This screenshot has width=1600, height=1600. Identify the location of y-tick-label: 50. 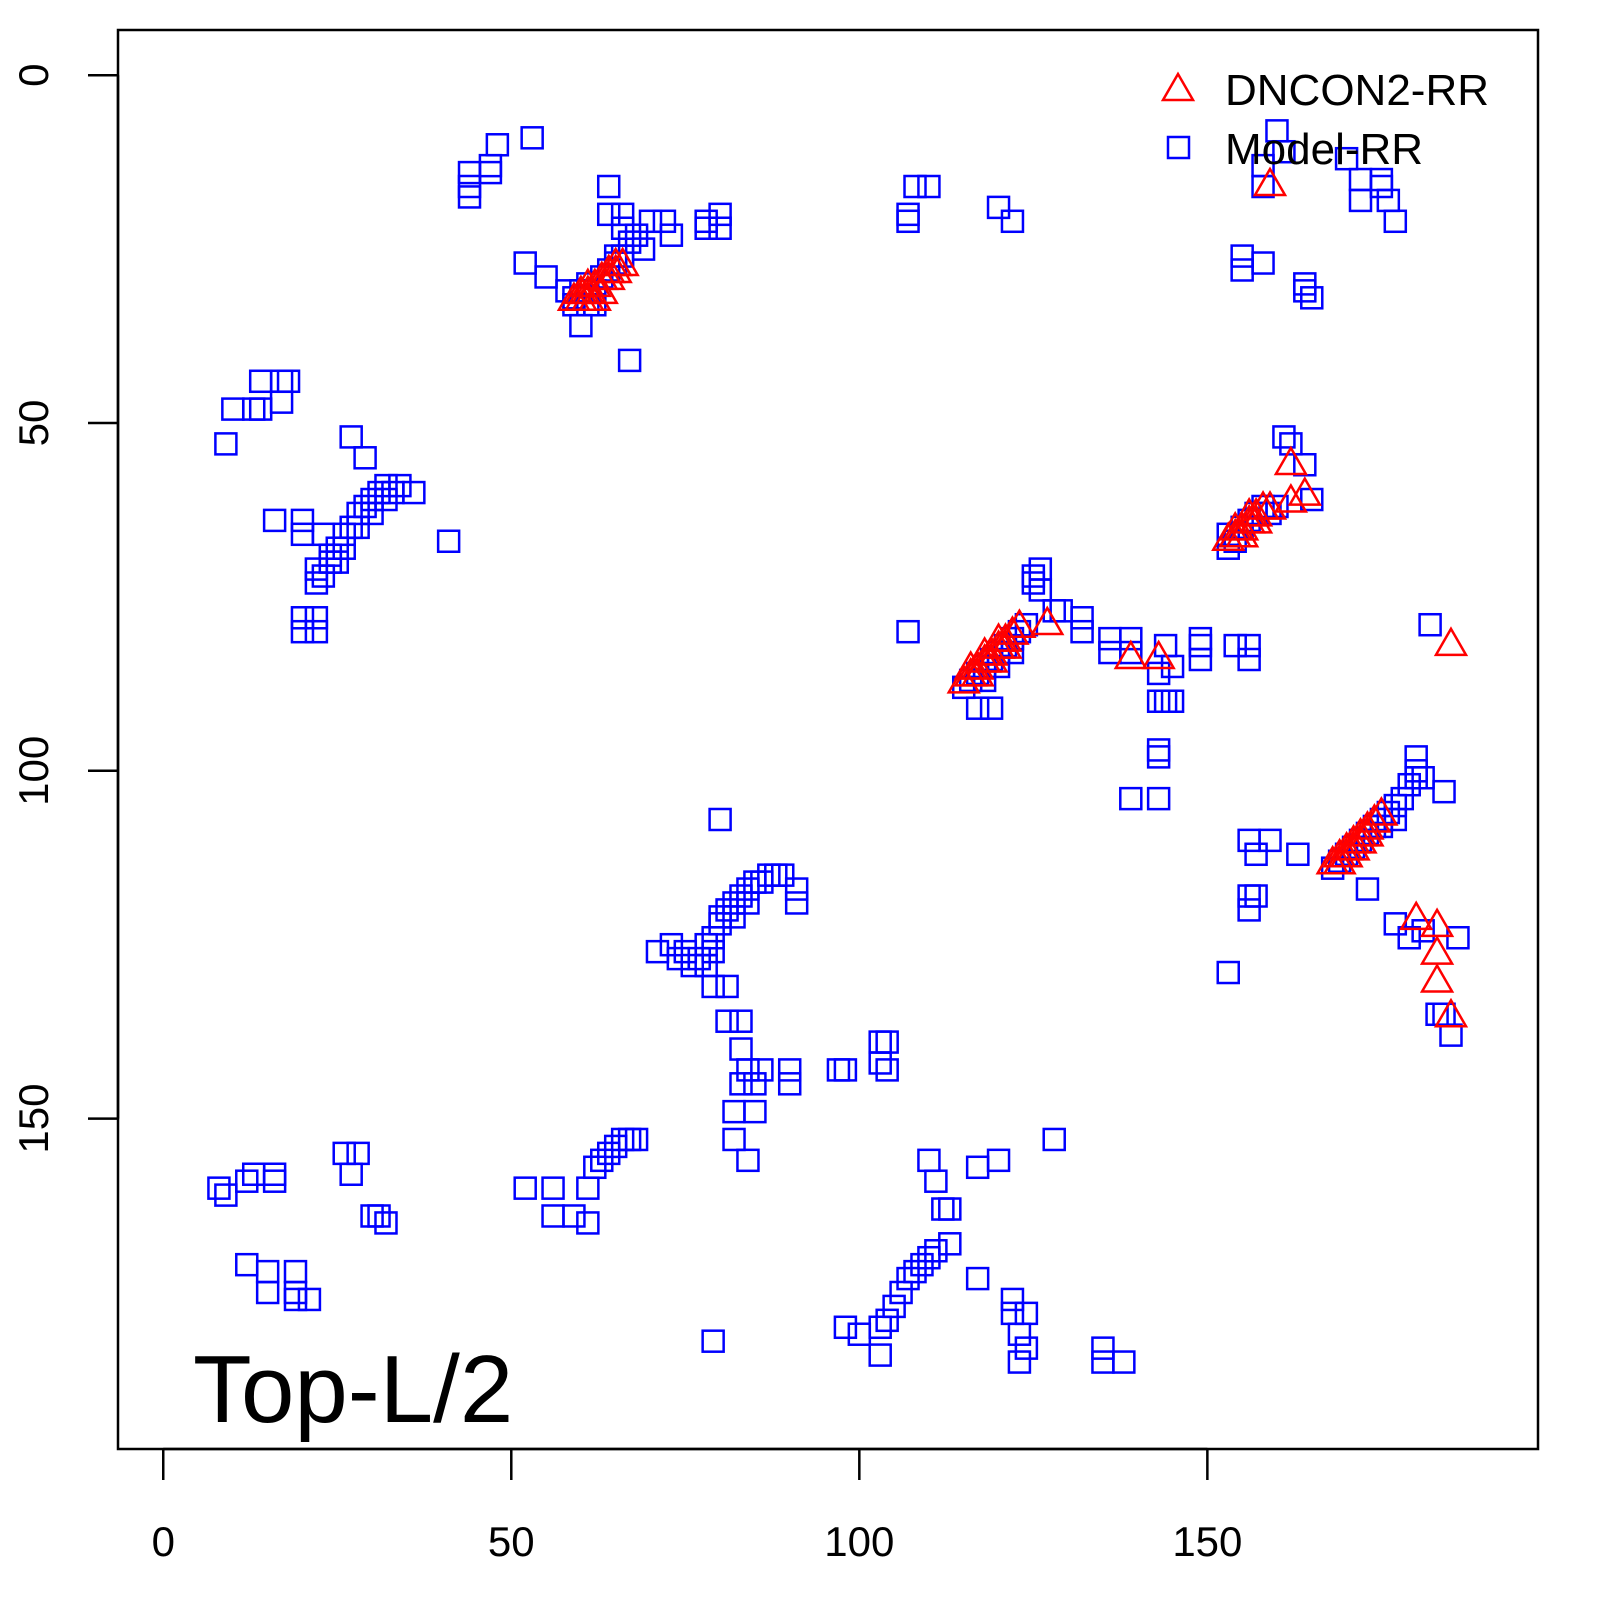
(33, 423).